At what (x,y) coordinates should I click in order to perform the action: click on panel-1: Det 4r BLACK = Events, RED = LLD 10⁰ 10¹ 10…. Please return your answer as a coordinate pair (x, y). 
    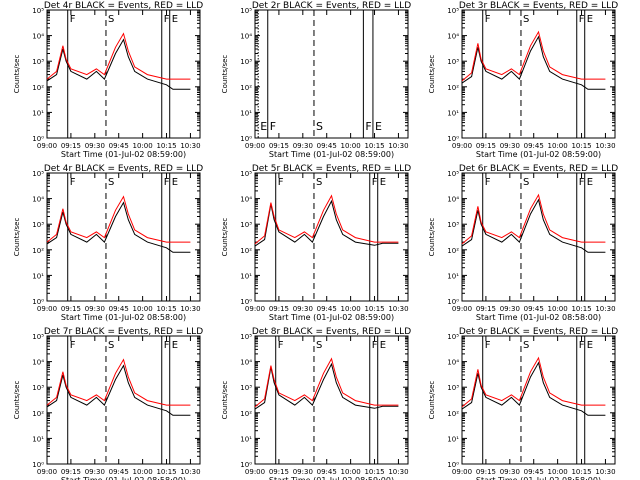
    Looking at the image, I should click on (108, 80).